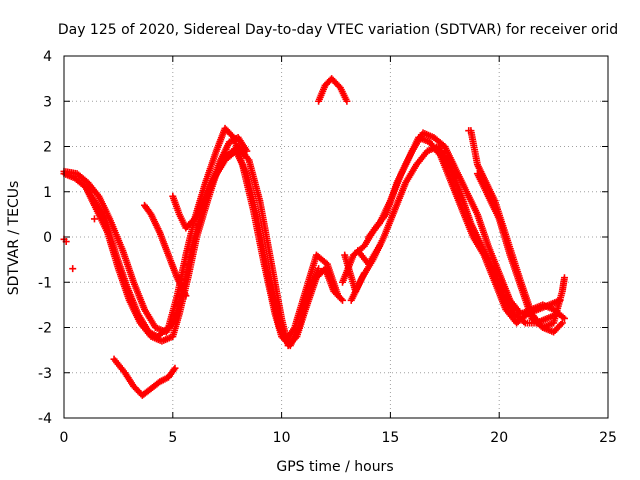 Image resolution: width=640 pixels, height=480 pixels. Describe the element at coordinates (334, 467) in the screenshot. I see `x-axis-title: GPS time / hours` at that location.